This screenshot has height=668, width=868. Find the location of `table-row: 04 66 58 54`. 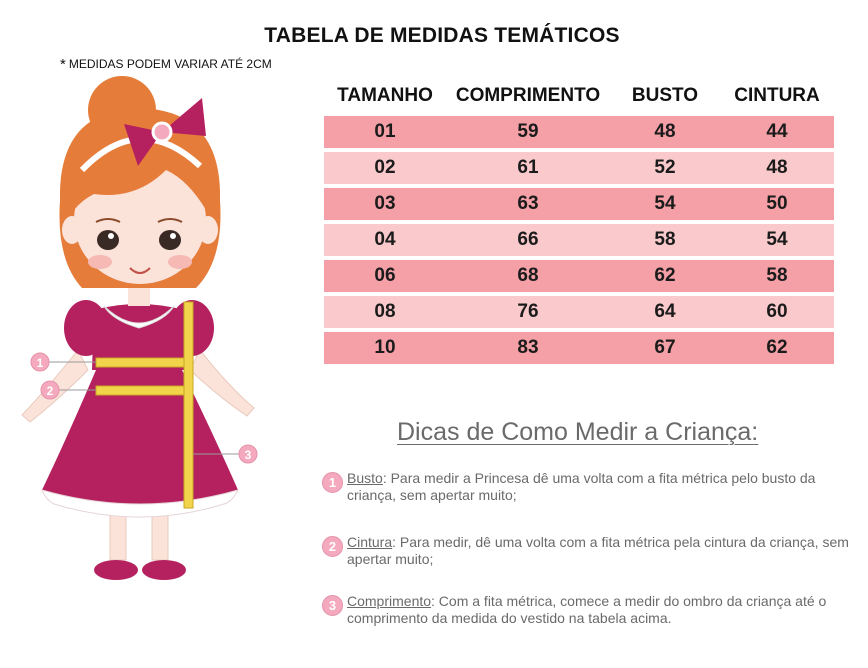

table-row: 04 66 58 54 is located at coordinates (579, 239).